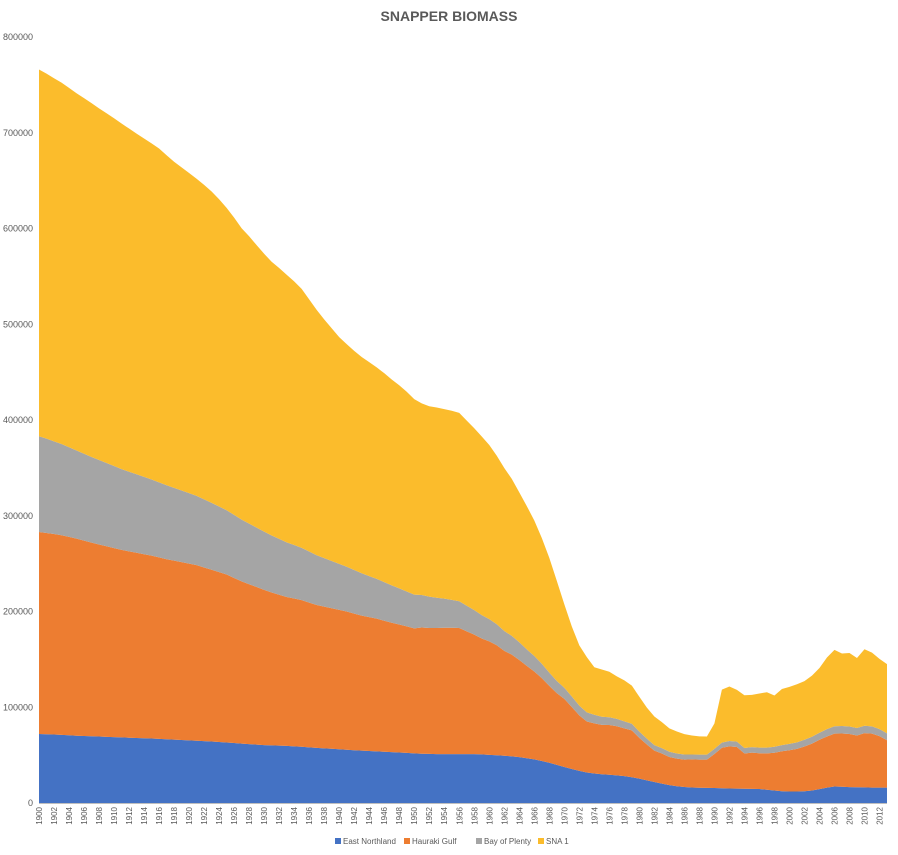 This screenshot has width=898, height=855. I want to click on x-tick-label: 2000, so click(789, 815).